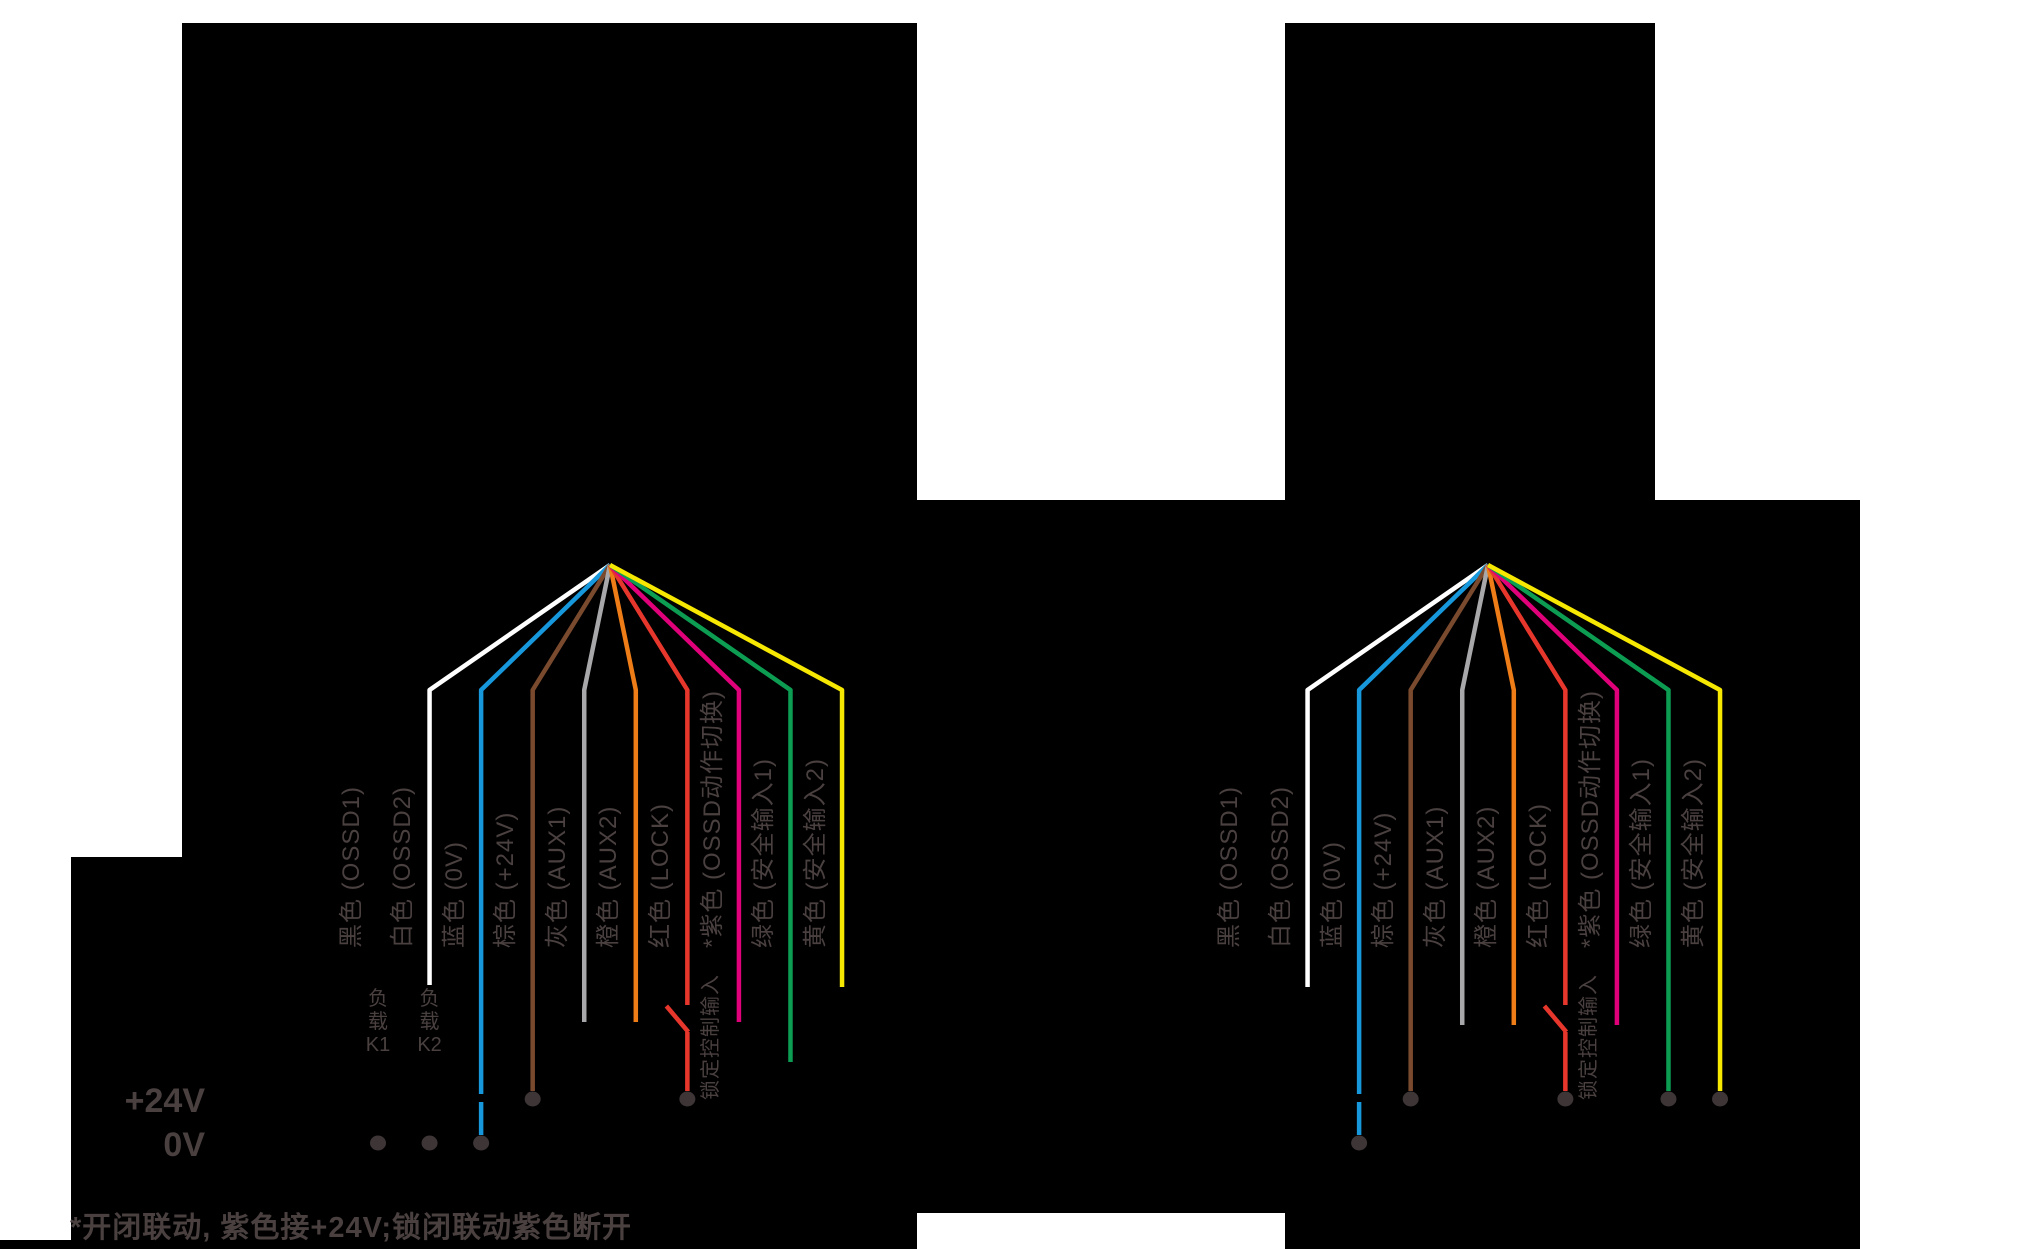 The width and height of the screenshot is (2020, 1249). Describe the element at coordinates (403, 866) in the screenshot. I see `left-label-white: 白色 (OSSD2)` at that location.